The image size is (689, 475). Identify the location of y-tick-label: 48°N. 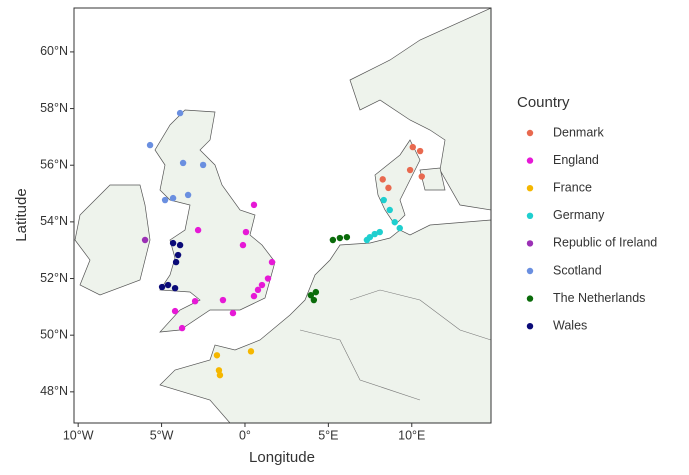
(54, 391).